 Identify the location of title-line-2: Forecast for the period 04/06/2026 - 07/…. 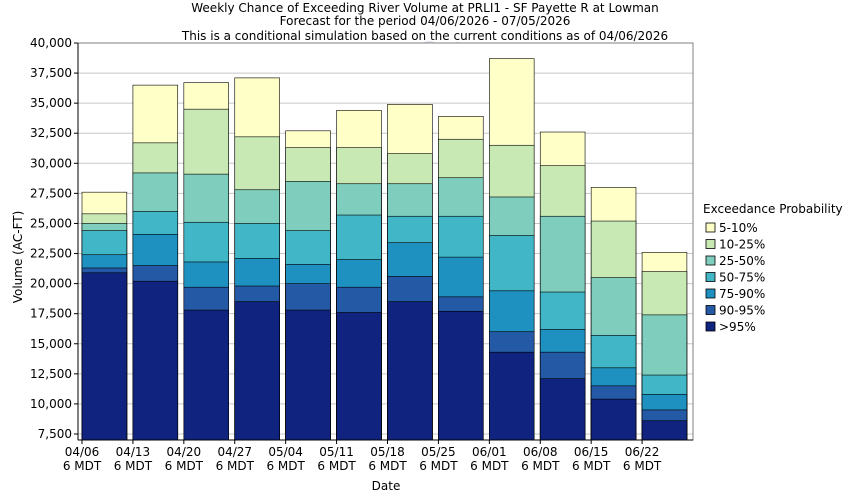
(425, 21).